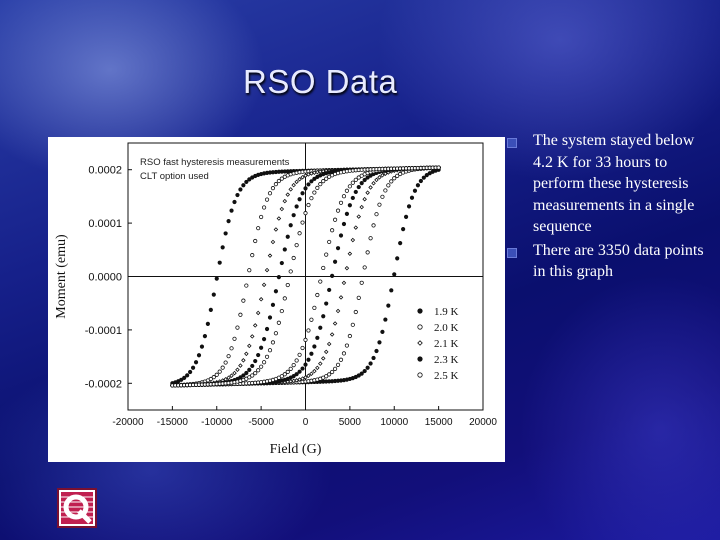  Describe the element at coordinates (446, 328) in the screenshot. I see `legend-label: 2.0 K` at that location.